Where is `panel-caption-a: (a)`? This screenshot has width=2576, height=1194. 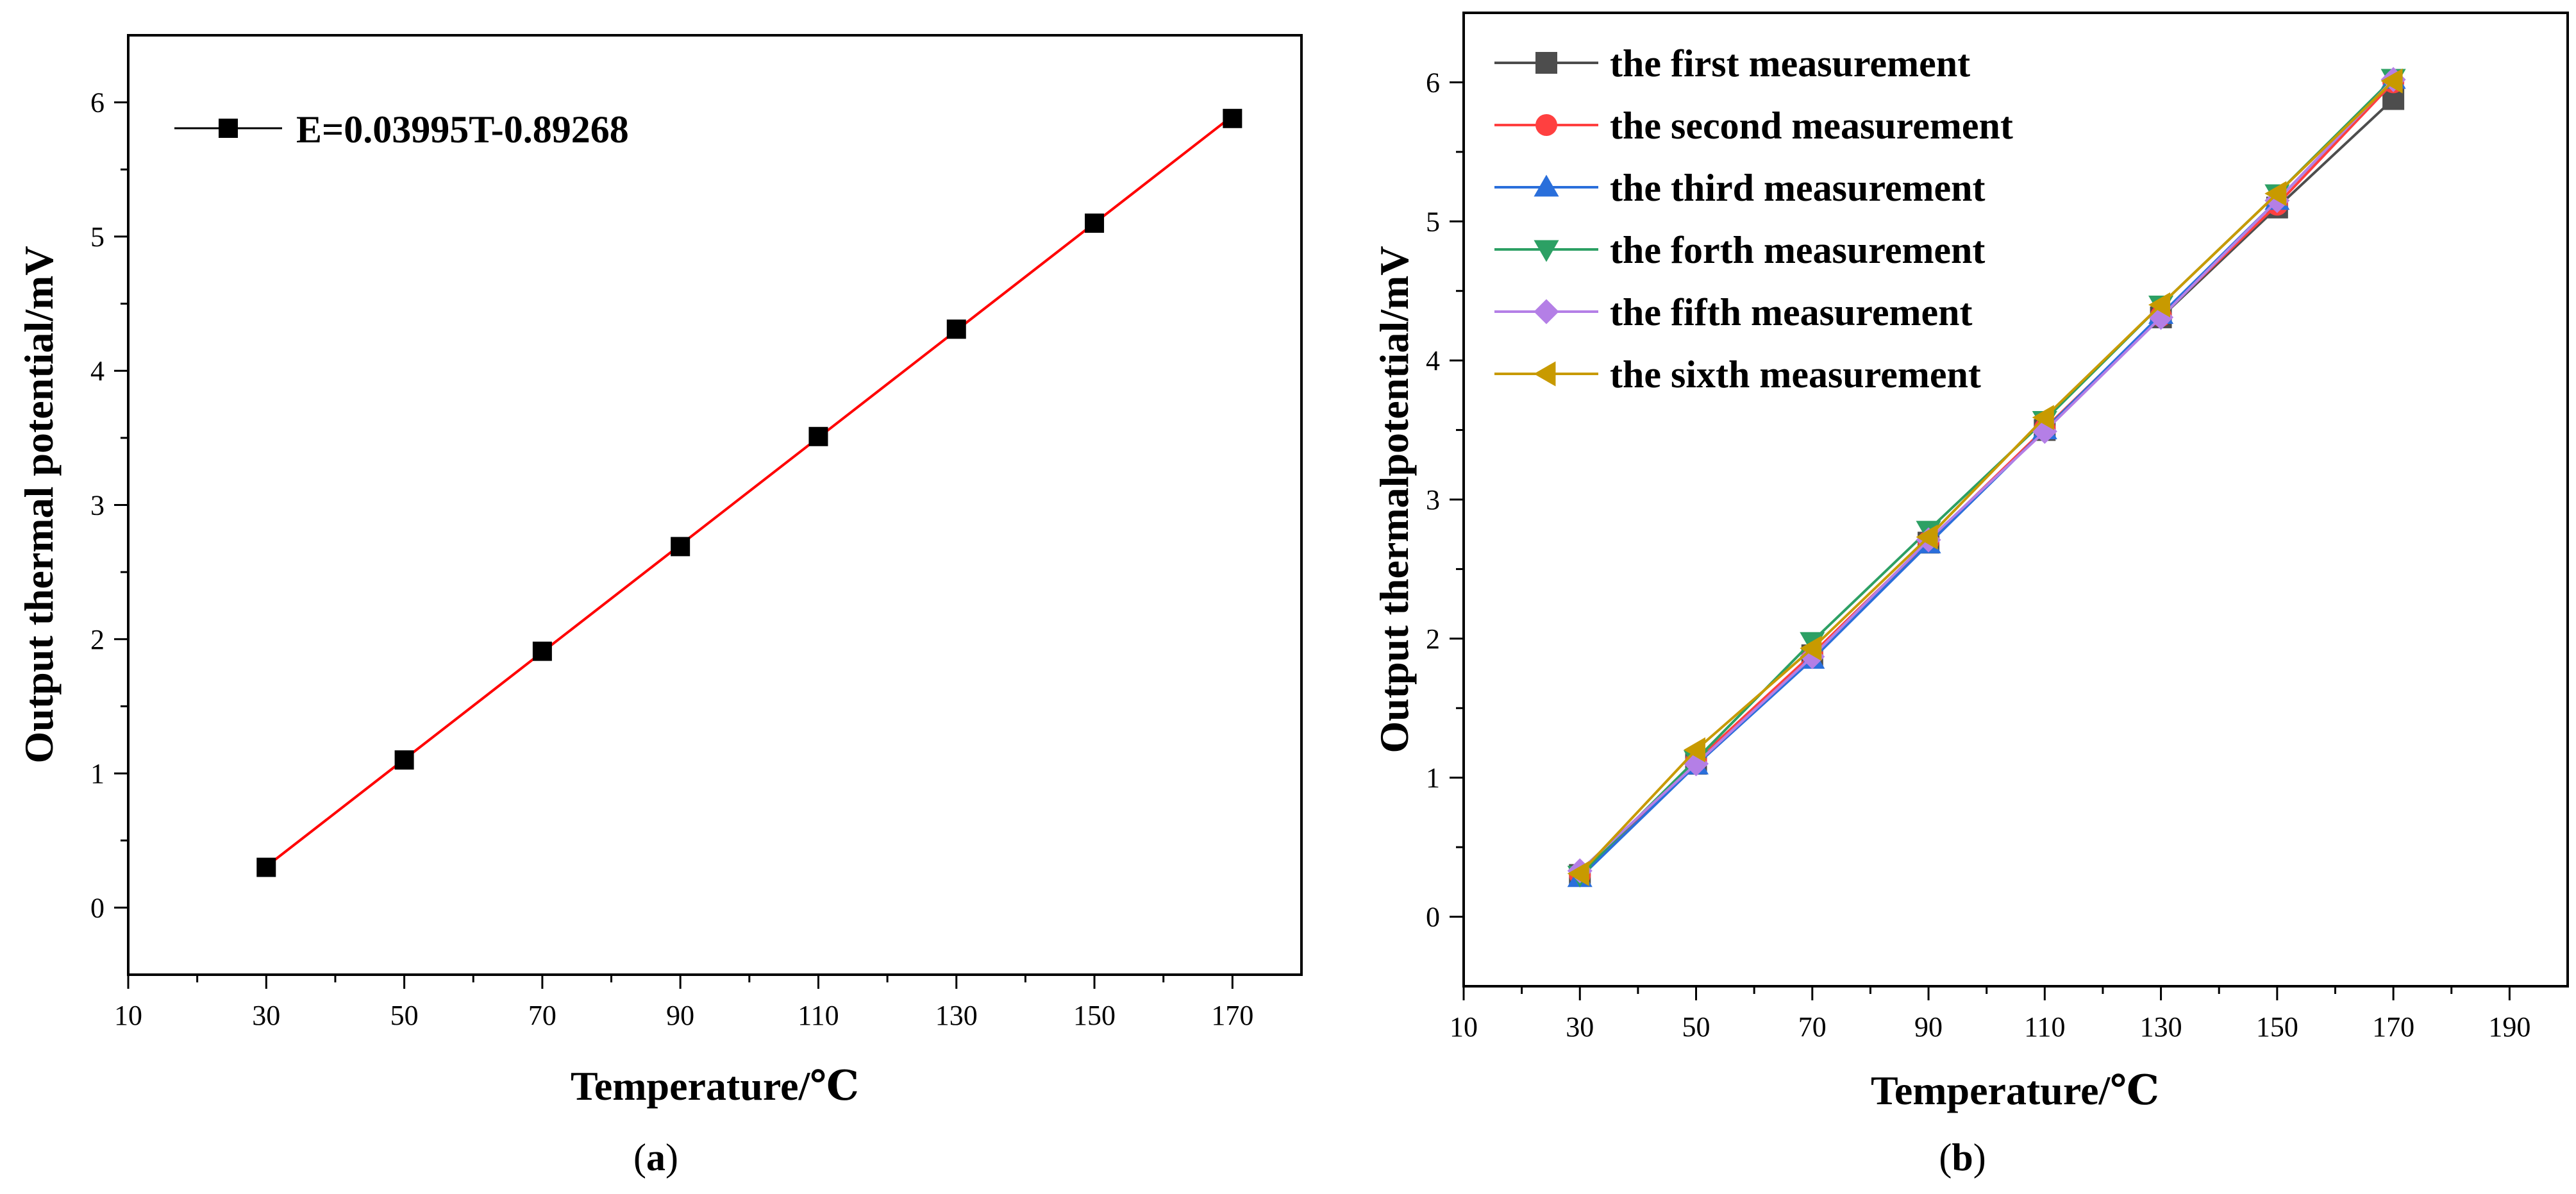
panel-caption-a: (a) is located at coordinates (655, 1157).